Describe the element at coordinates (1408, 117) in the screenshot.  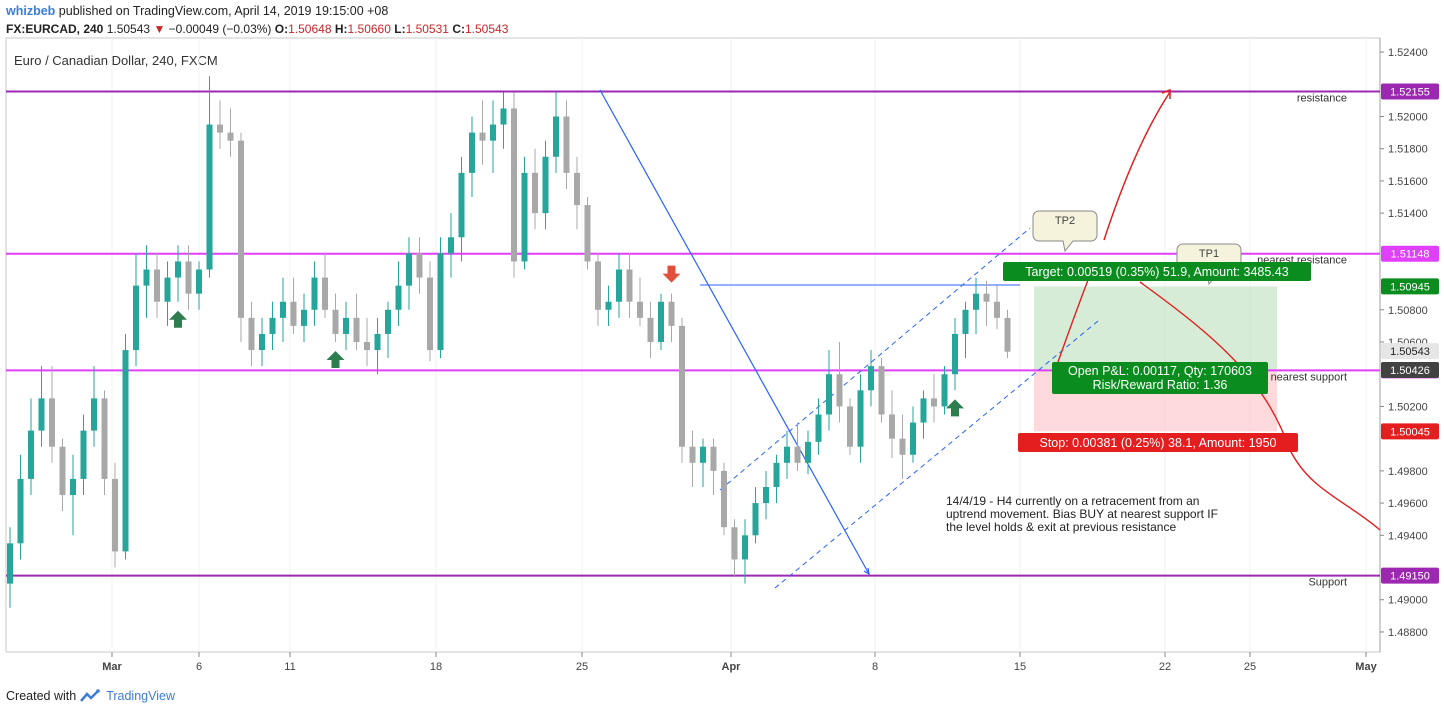
I see `y-tick-label: 1.52000` at that location.